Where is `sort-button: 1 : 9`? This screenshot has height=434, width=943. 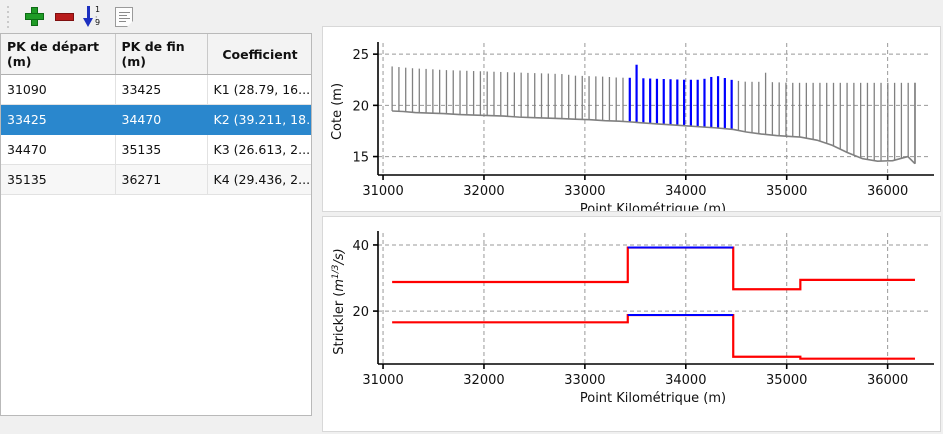
sort-button: 1 : 9 is located at coordinates (94, 17).